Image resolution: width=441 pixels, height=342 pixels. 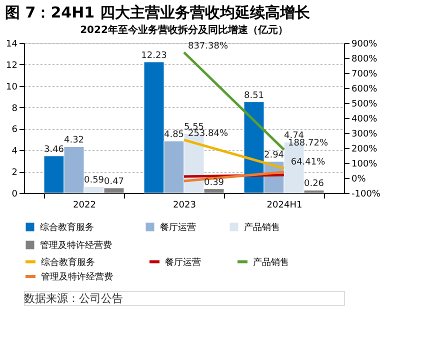 I want to click on data-label: 8.51, so click(x=254, y=95).